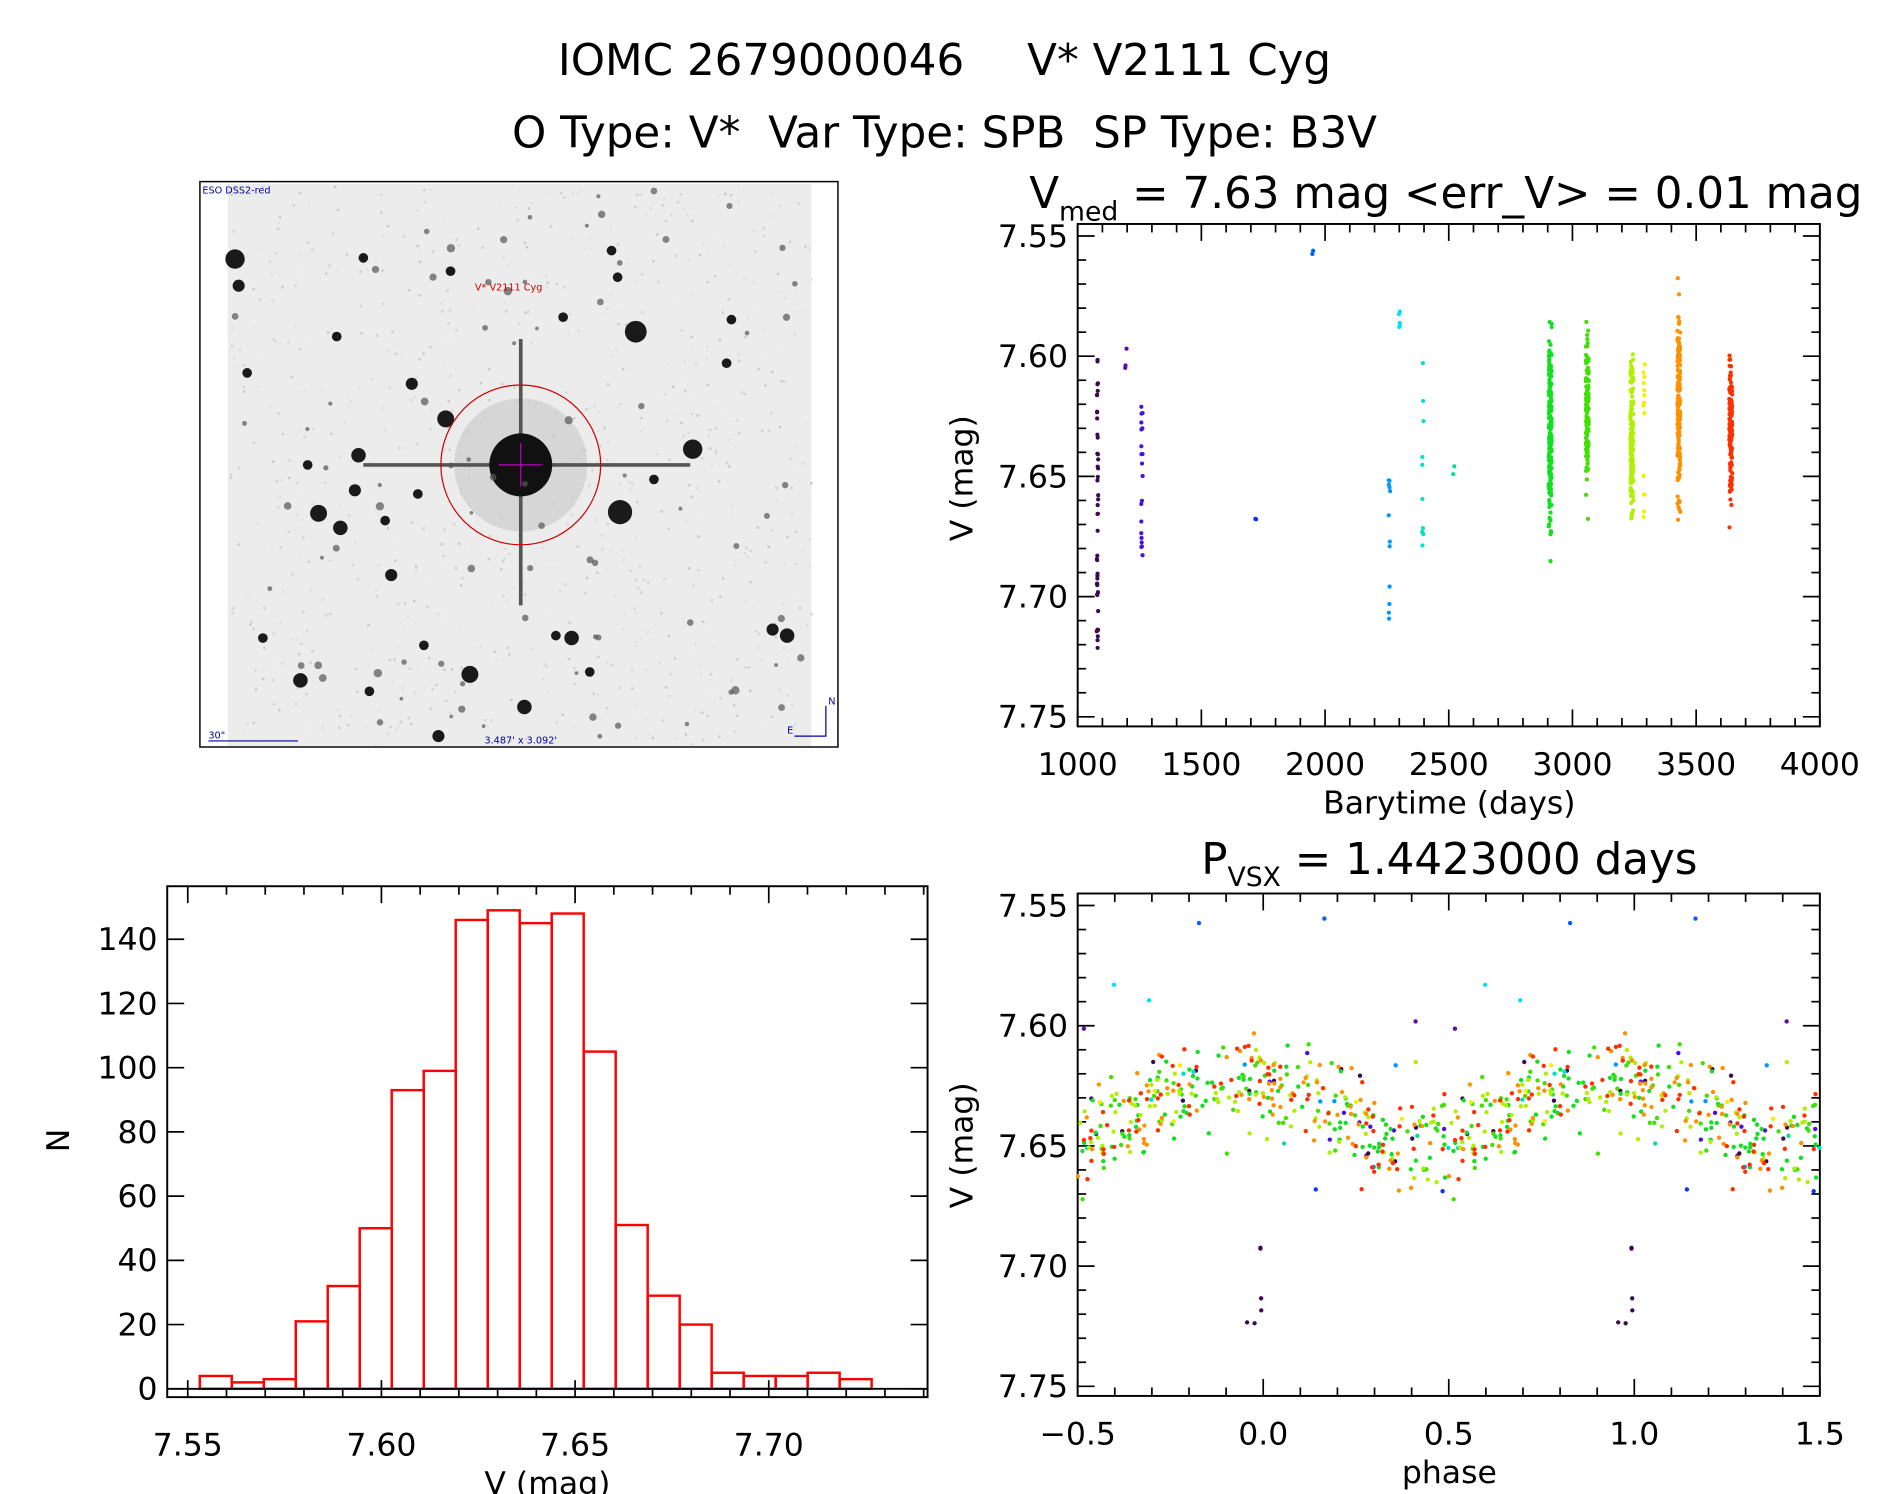  I want to click on x-tick-label: 7.70, so click(769, 1445).